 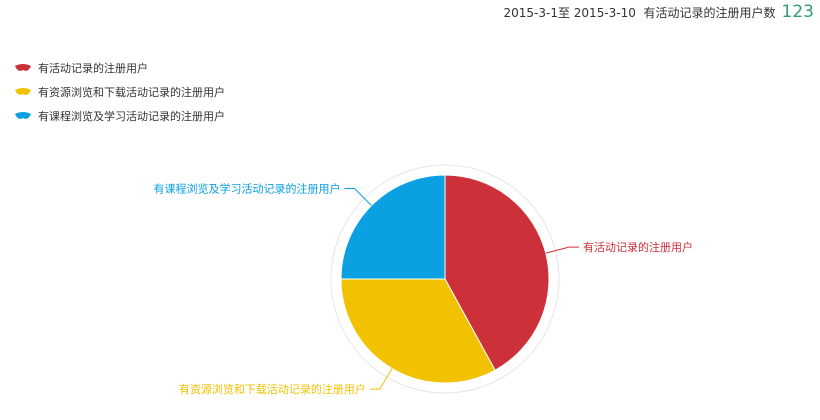 I want to click on legend-item-2: 有课程浏览及学习活动记录的注册用户, so click(x=119, y=116).